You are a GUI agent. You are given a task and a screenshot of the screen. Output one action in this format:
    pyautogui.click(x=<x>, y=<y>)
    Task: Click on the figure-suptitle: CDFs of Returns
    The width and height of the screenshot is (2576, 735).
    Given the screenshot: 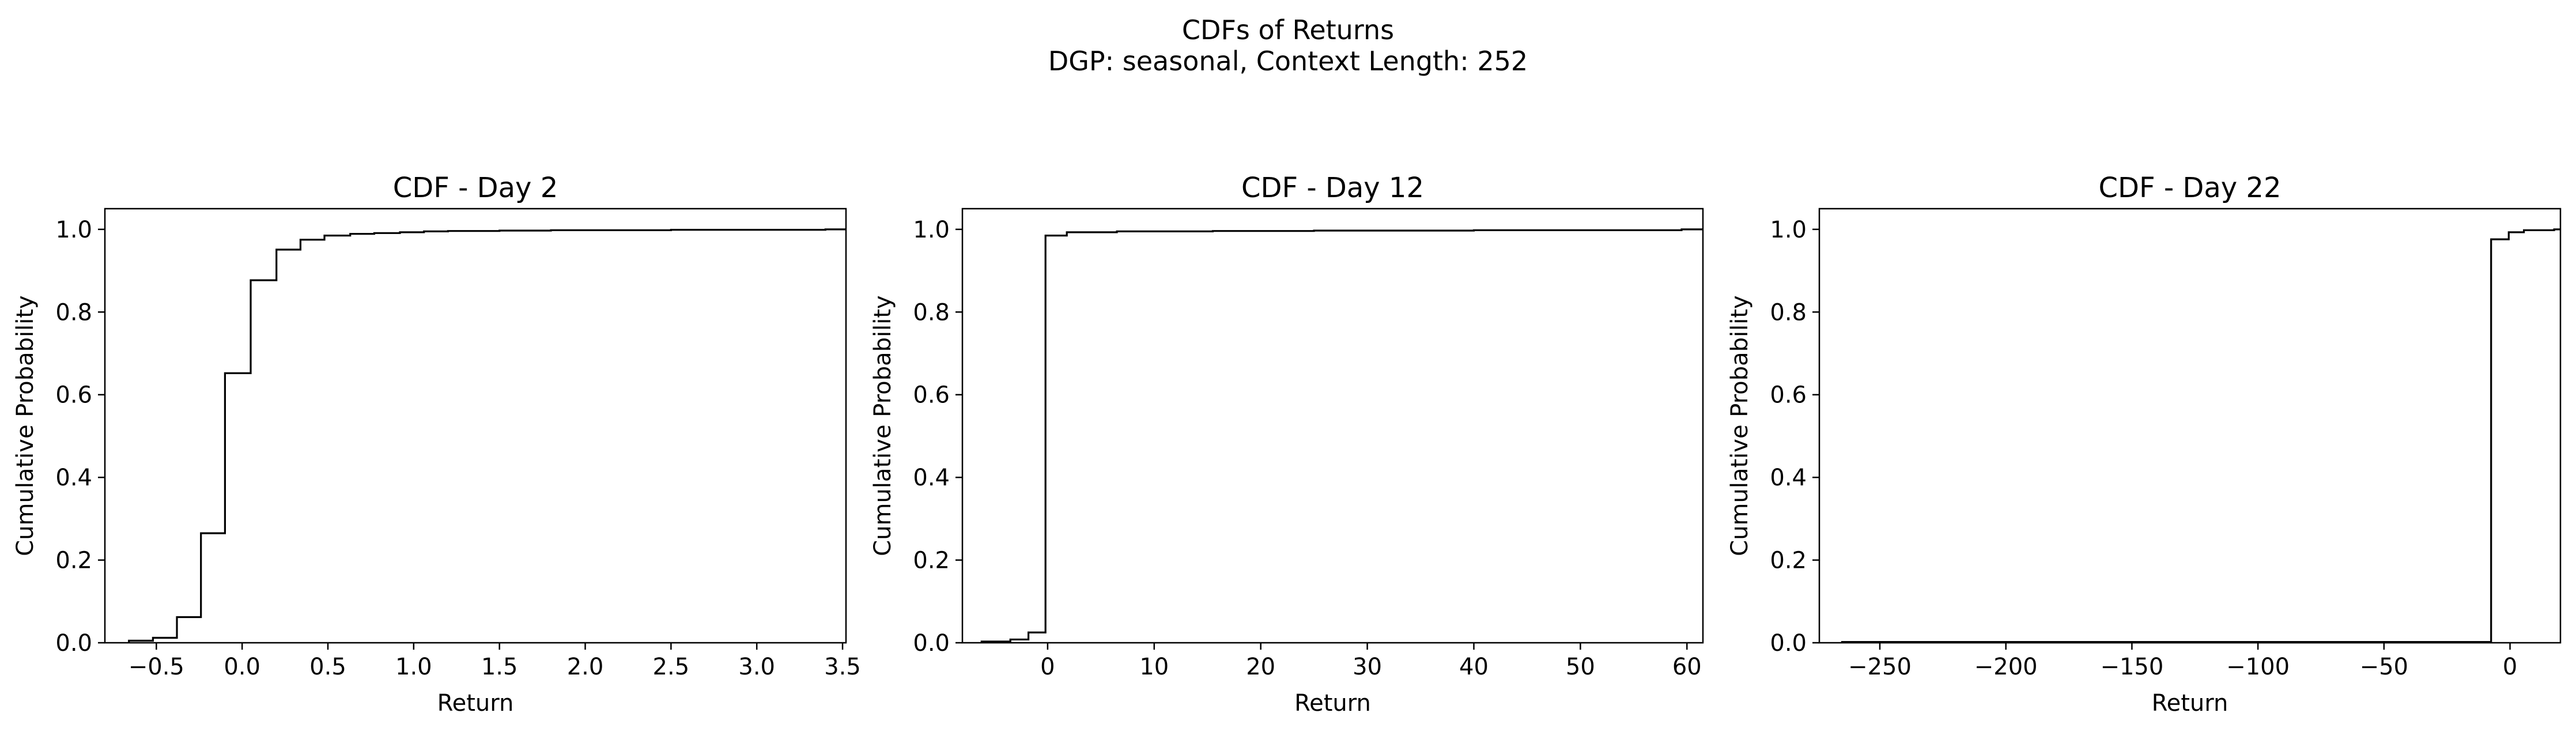 What is the action you would take?
    pyautogui.click(x=1288, y=30)
    